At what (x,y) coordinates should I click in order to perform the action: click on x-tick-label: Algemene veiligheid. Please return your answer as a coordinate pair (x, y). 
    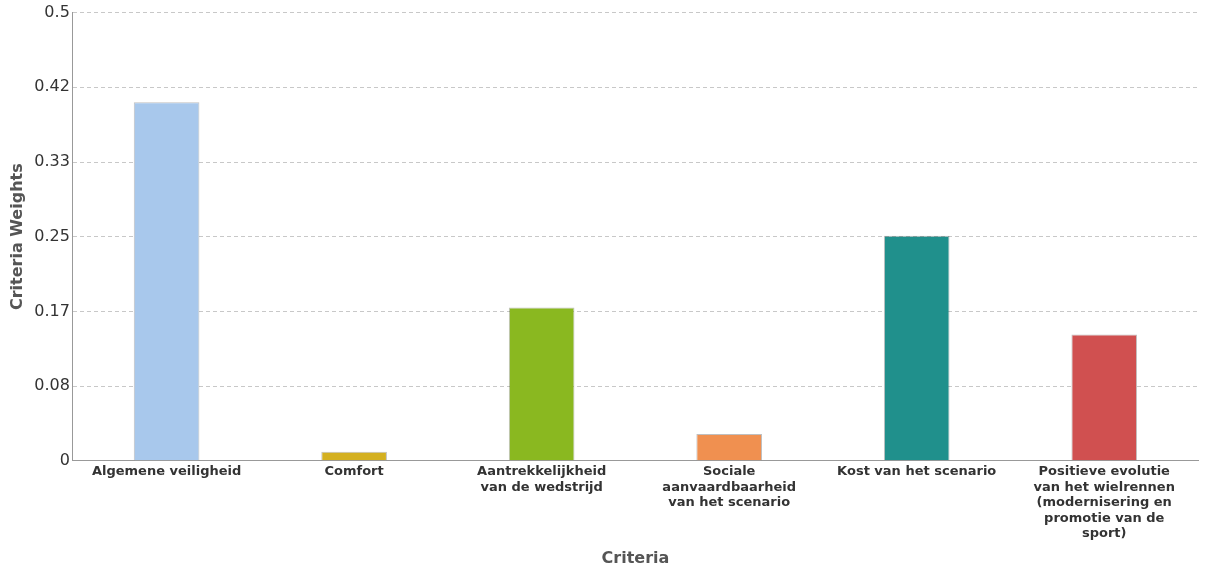
    Looking at the image, I should click on (166, 470).